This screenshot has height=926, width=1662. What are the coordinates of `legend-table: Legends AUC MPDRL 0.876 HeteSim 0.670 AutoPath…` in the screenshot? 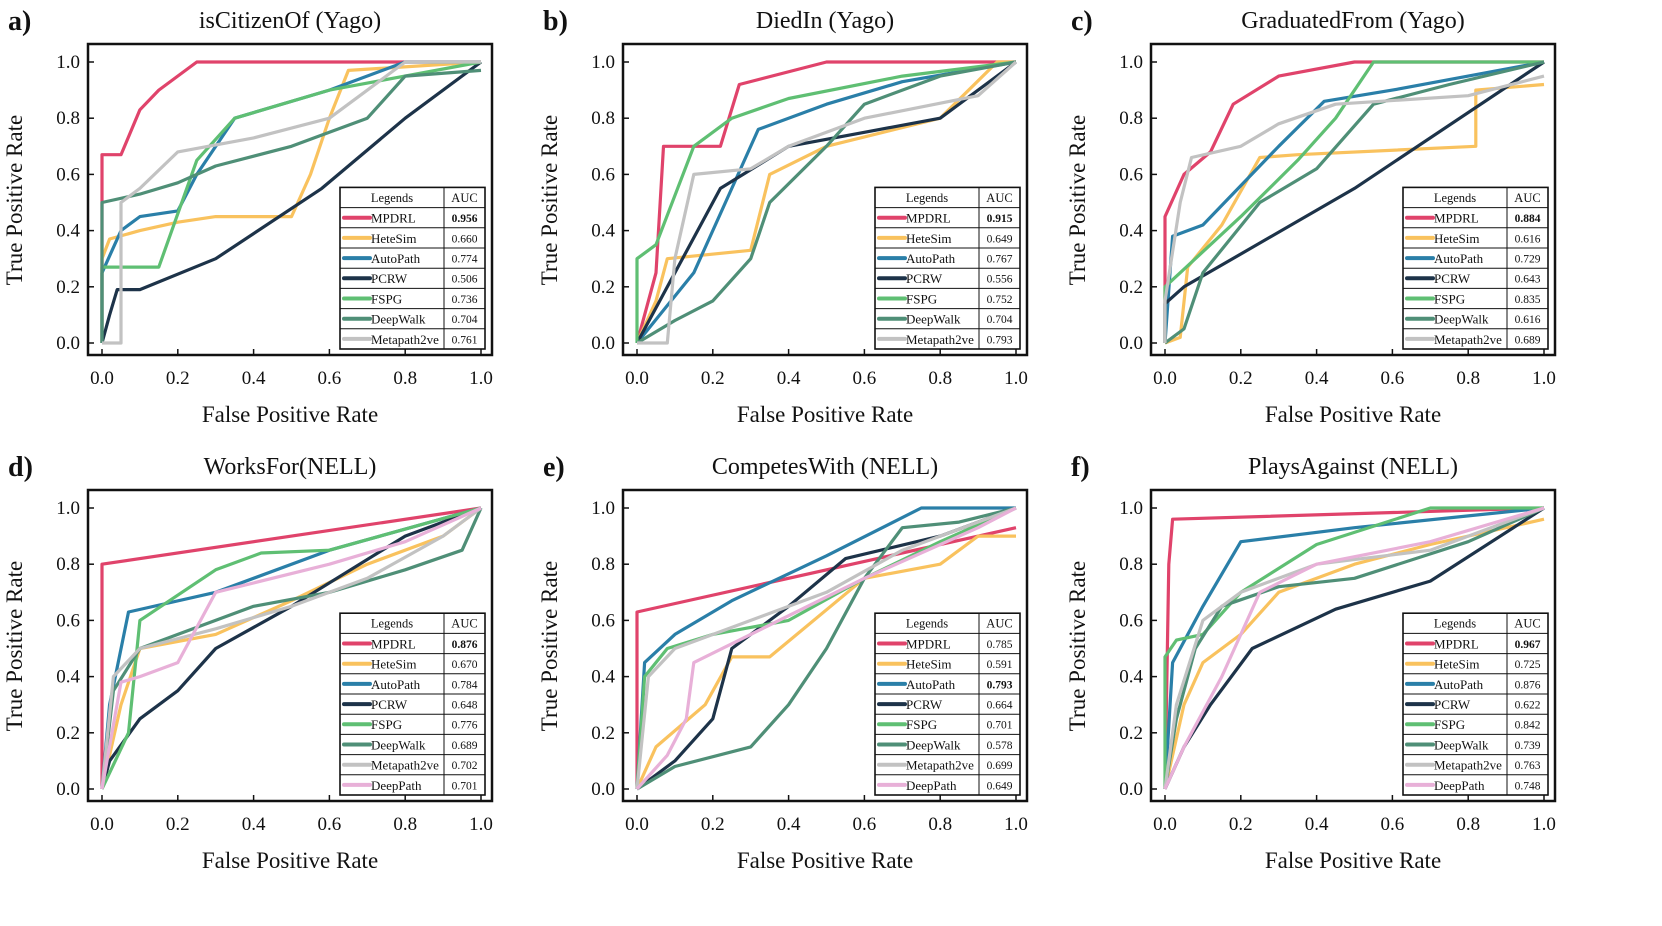 It's located at (412, 704).